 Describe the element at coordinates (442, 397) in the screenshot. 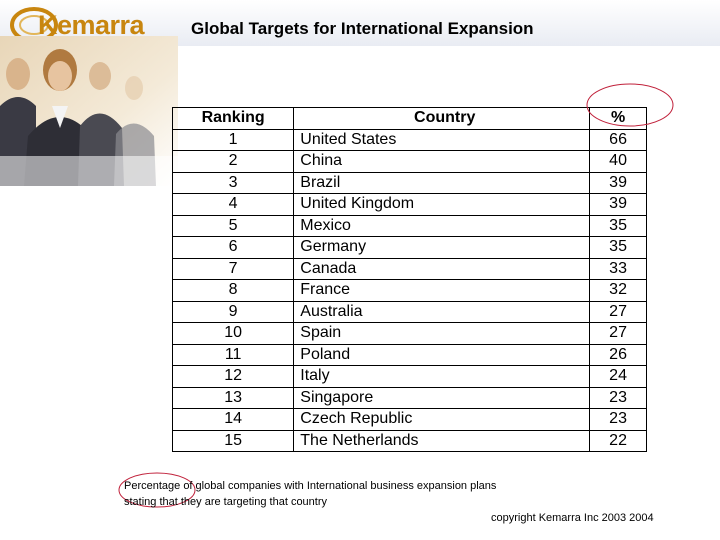

I see `cell-country: Singapore` at that location.